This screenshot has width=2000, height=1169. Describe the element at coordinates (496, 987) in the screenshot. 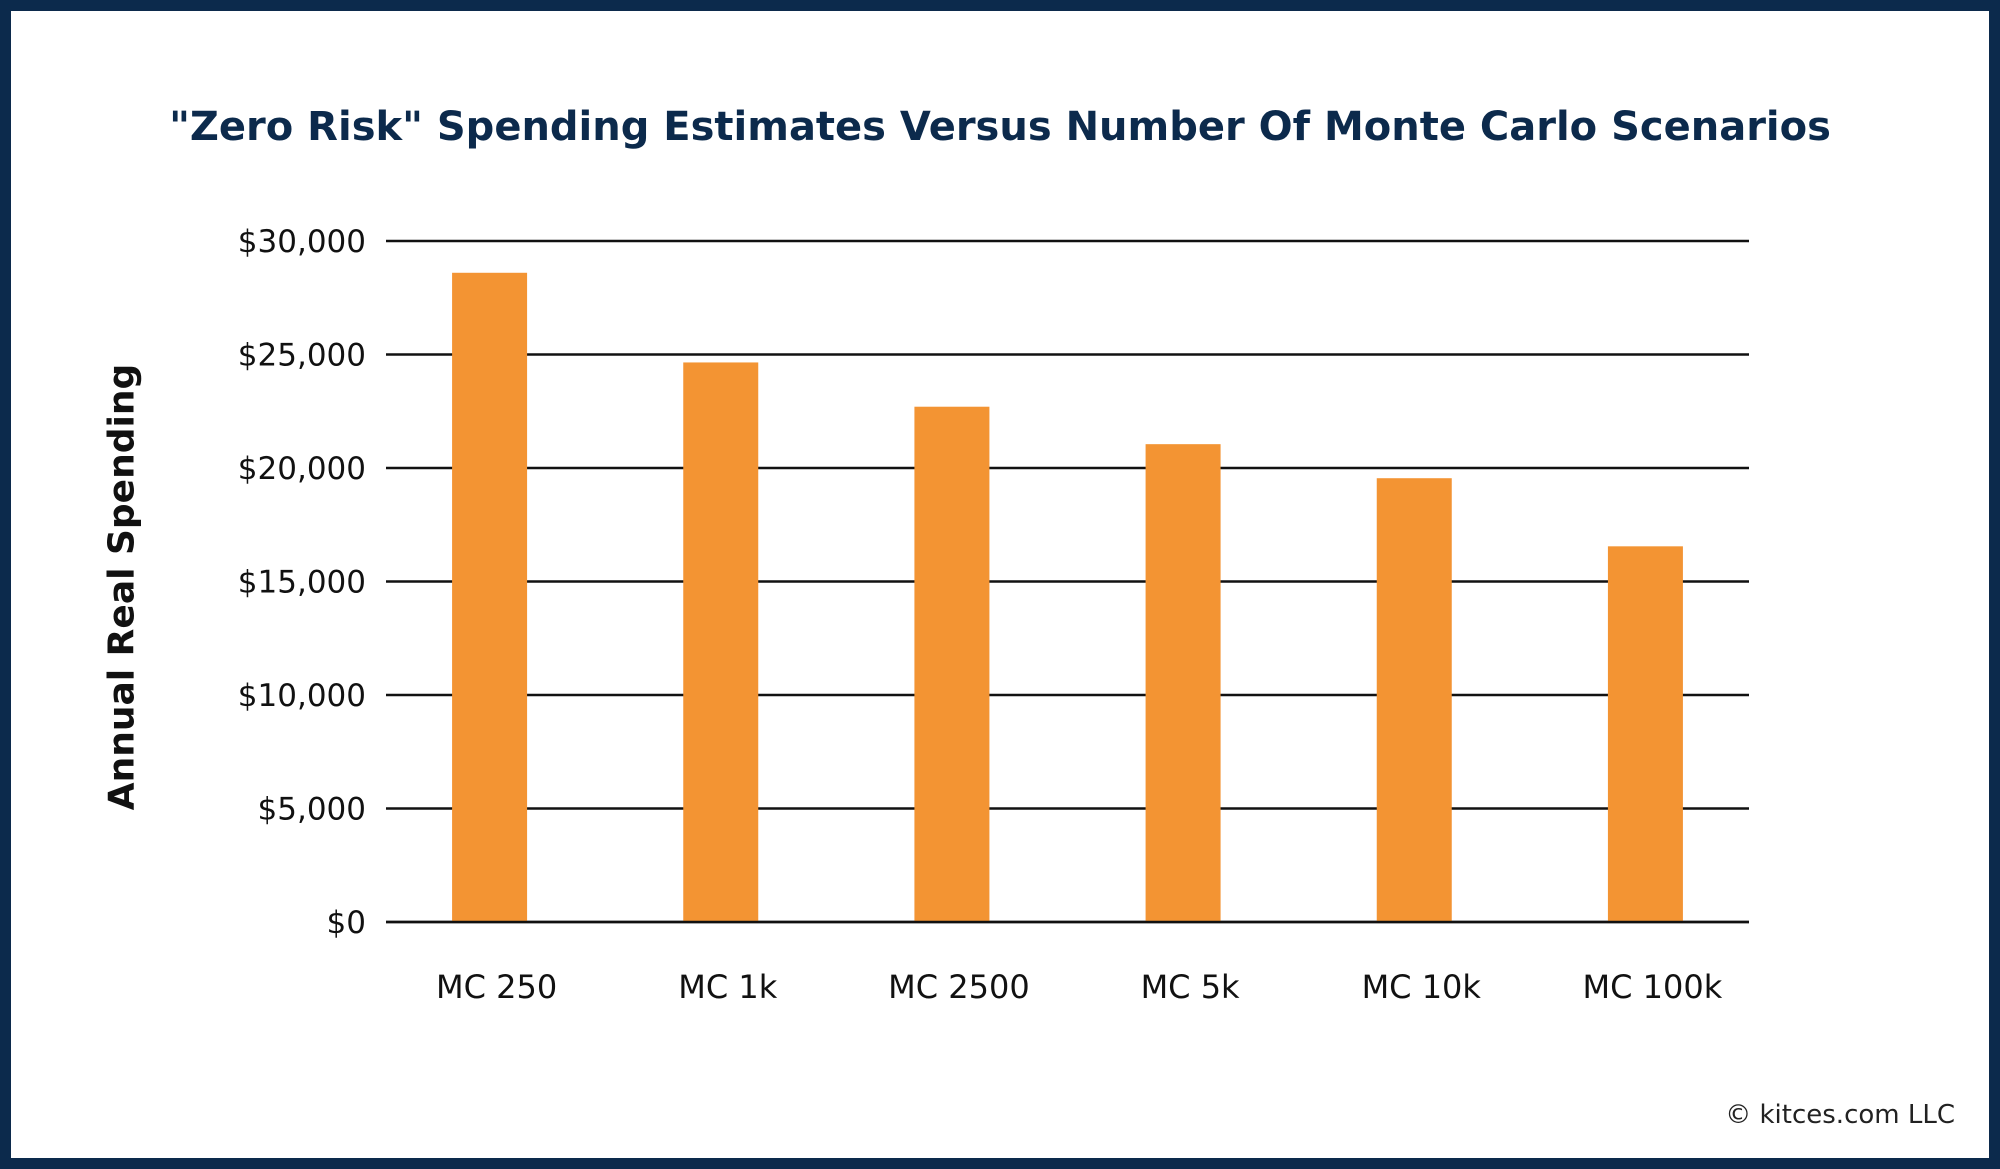

I see `x-tick-label: MC 250` at that location.